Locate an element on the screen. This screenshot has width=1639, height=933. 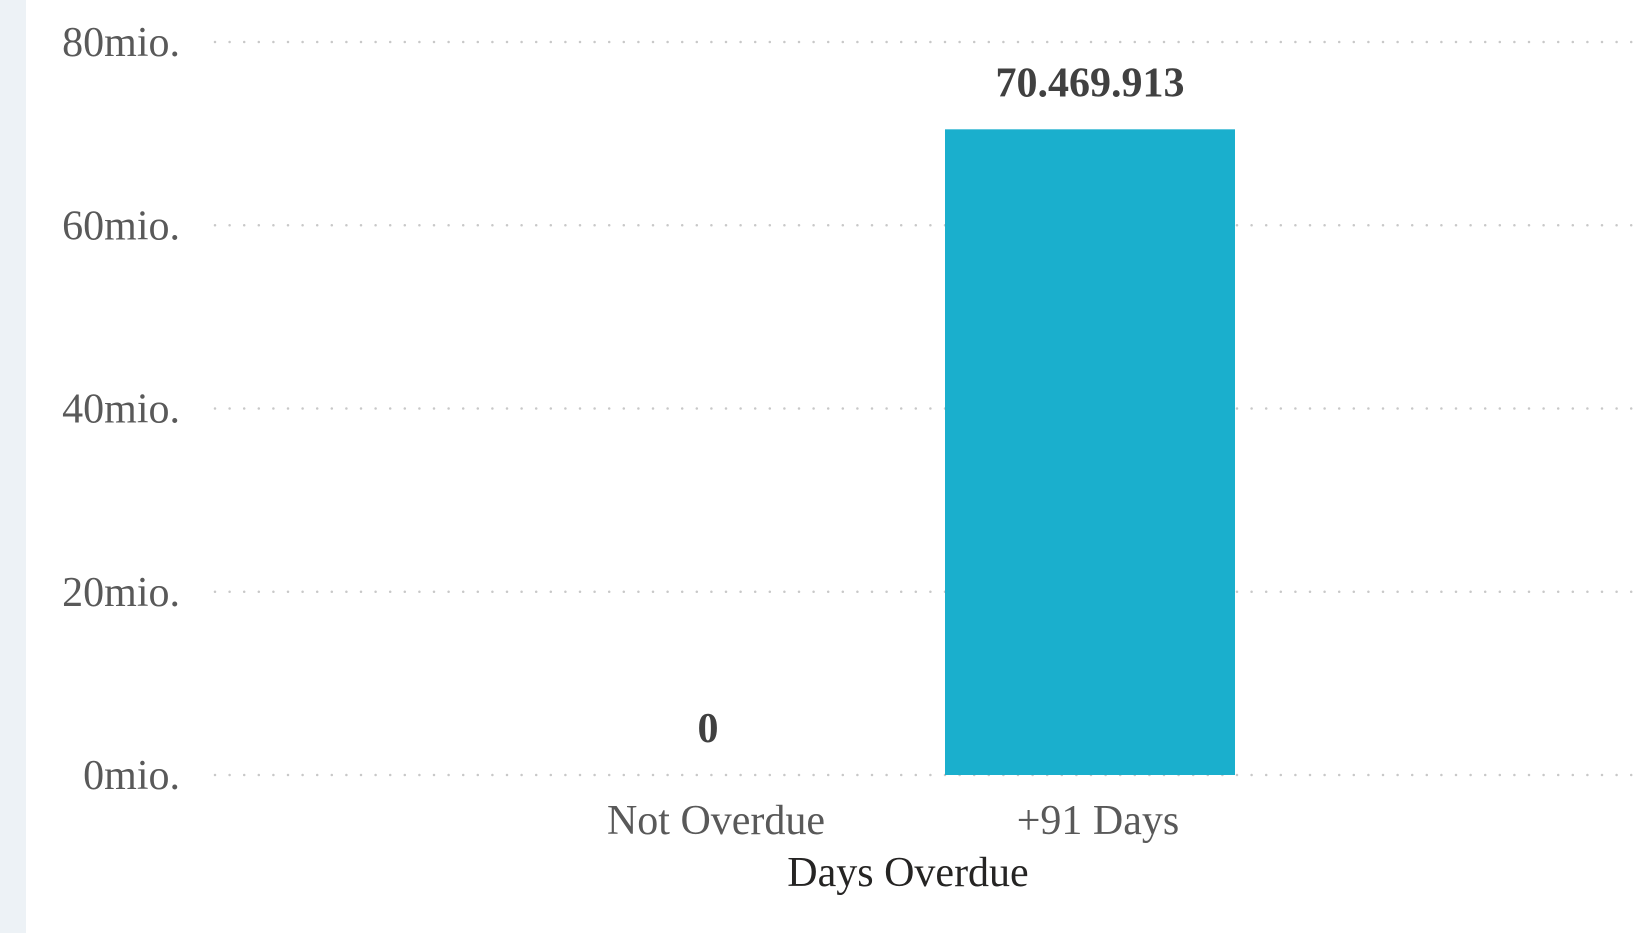
y-tick-label: 60mio. is located at coordinates (121, 226).